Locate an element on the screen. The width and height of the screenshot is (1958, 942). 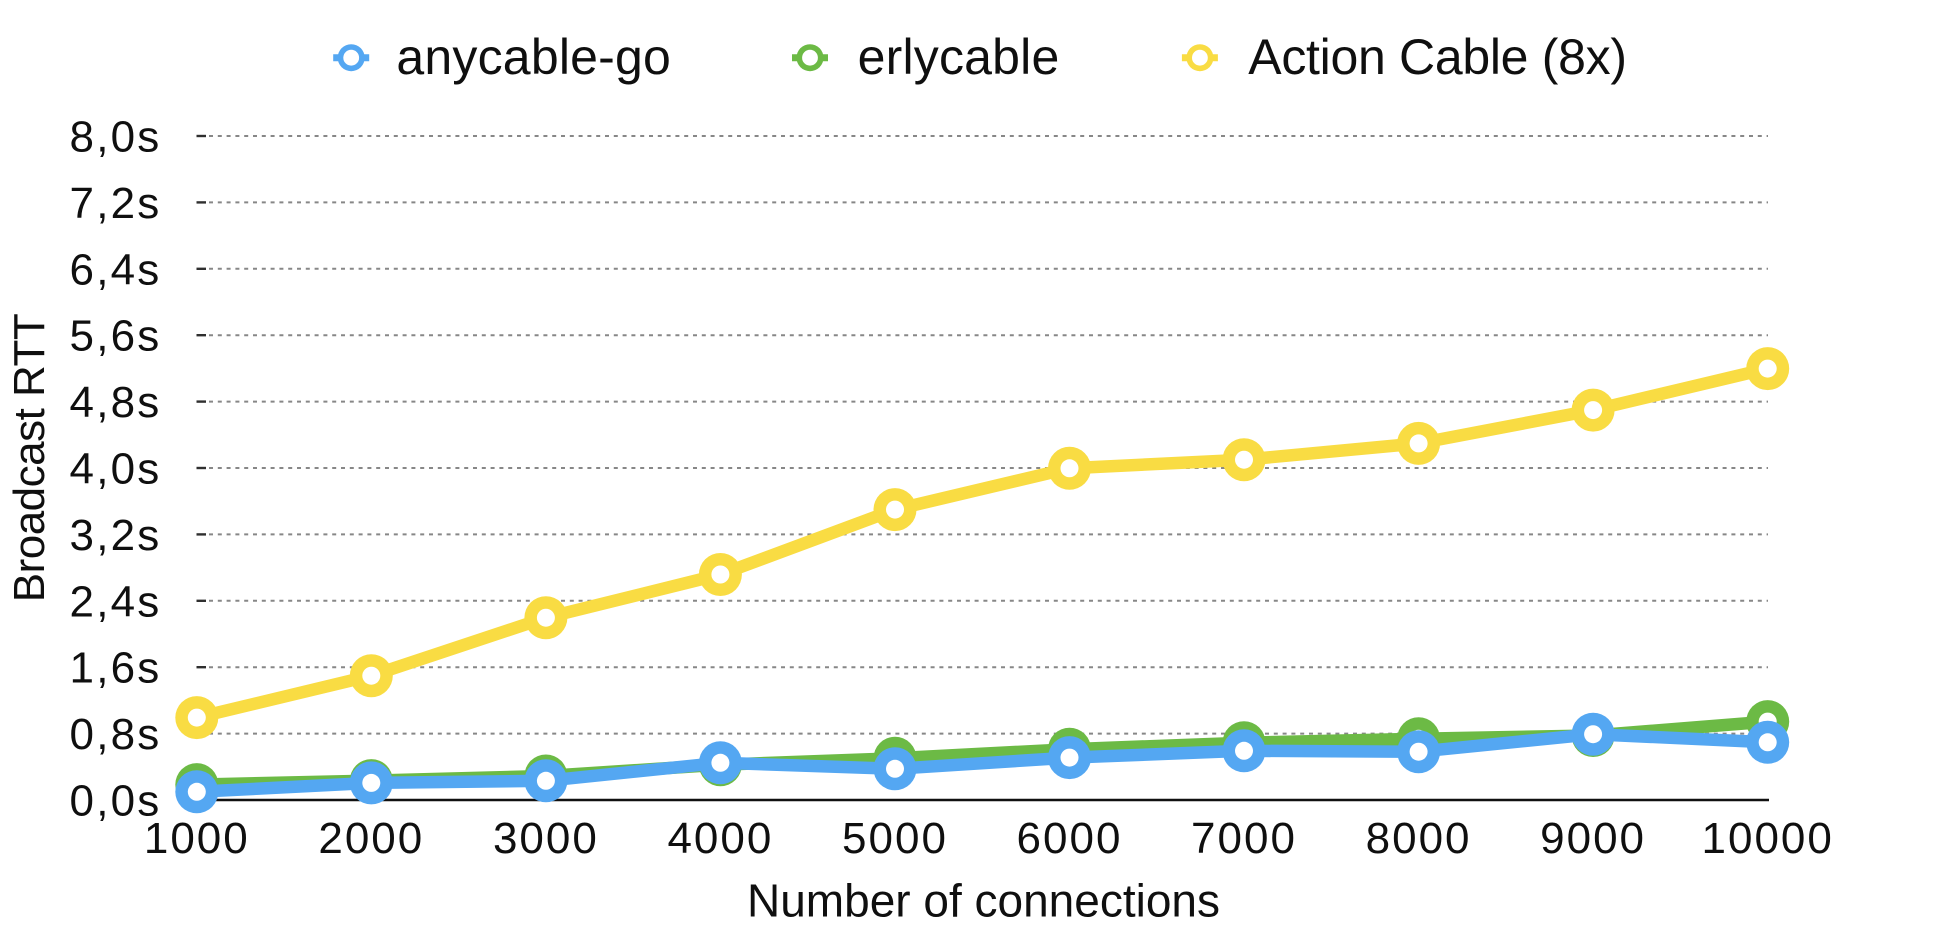
svg-text: 1,6s is located at coordinates (116, 668).